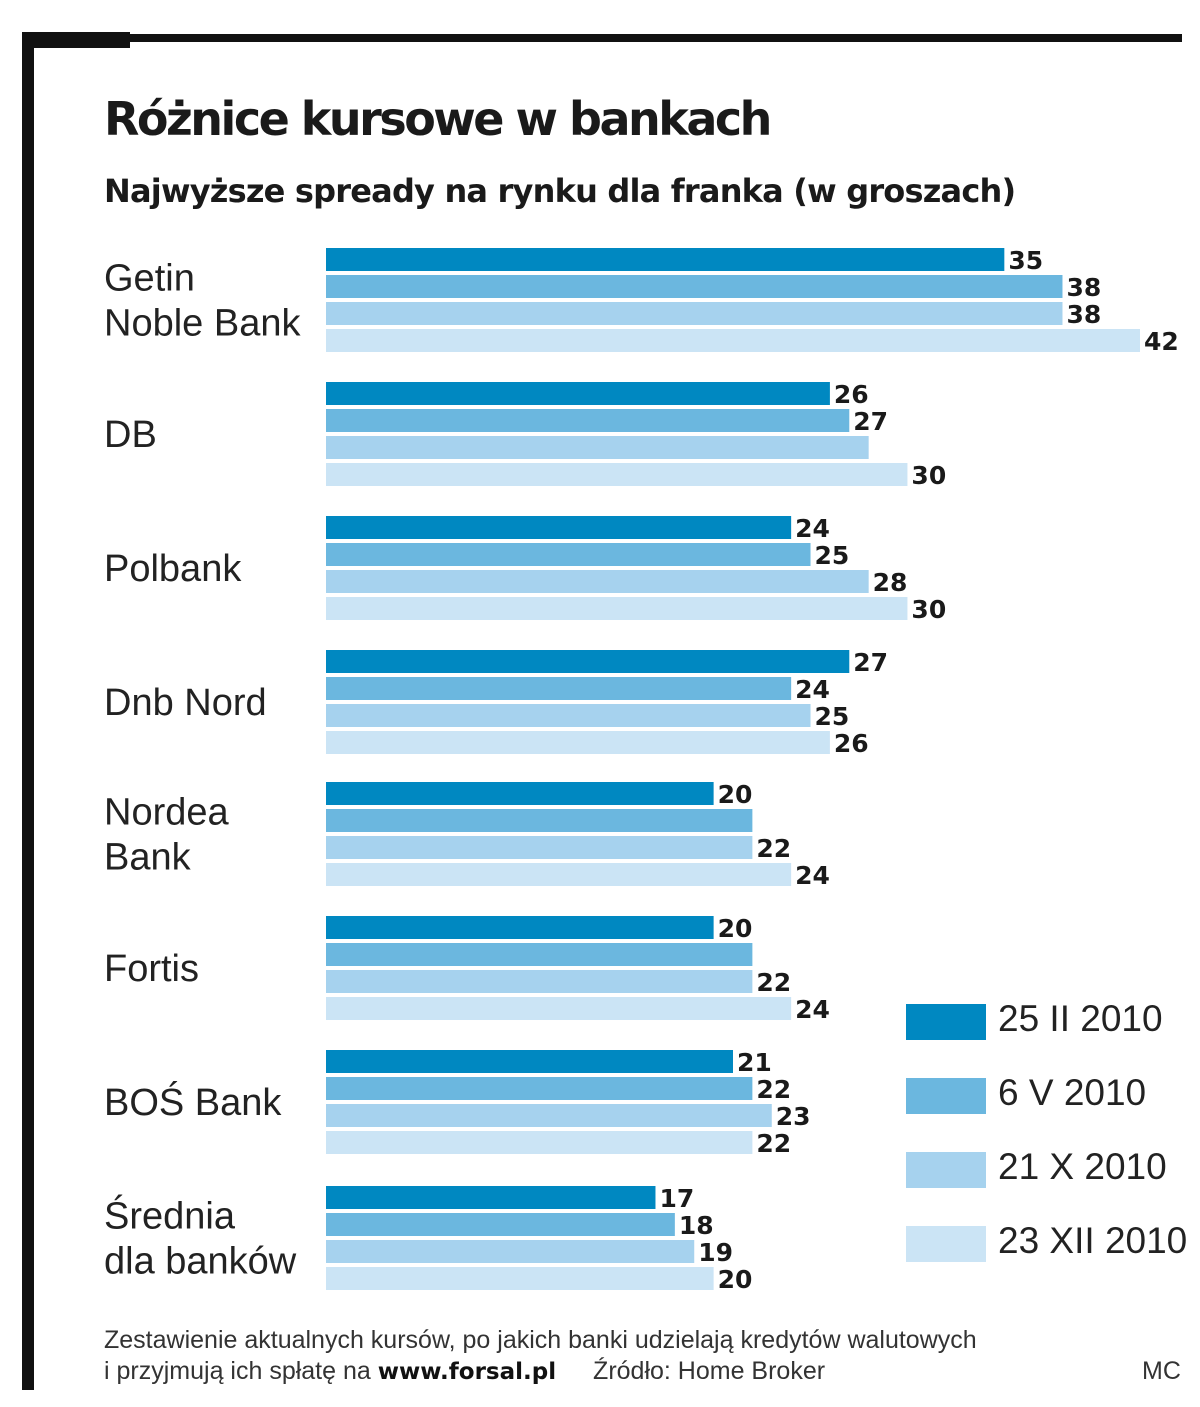 The height and width of the screenshot is (1407, 1200). What do you see at coordinates (520, 927) in the screenshot?
I see `bar-fortis-25-ii-2010` at bounding box center [520, 927].